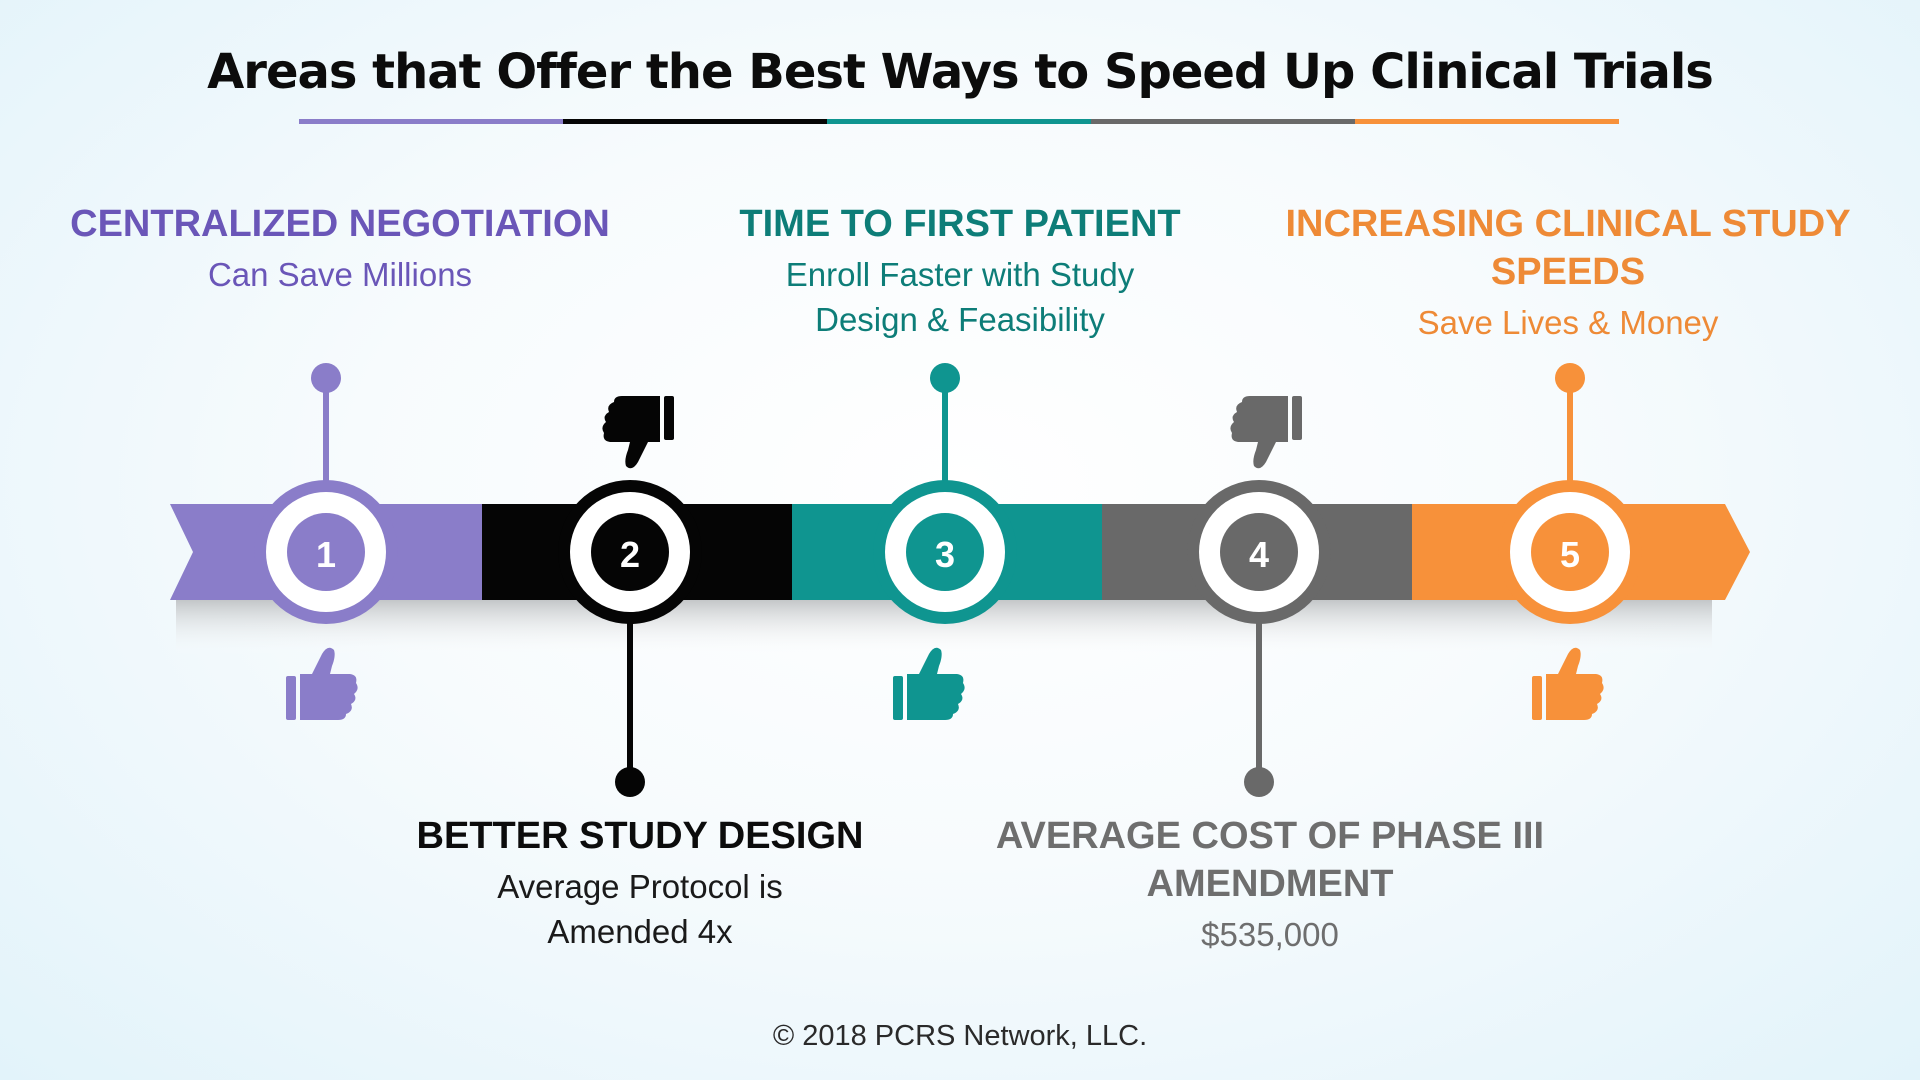  I want to click on step-5-number: 5, so click(1570, 554).